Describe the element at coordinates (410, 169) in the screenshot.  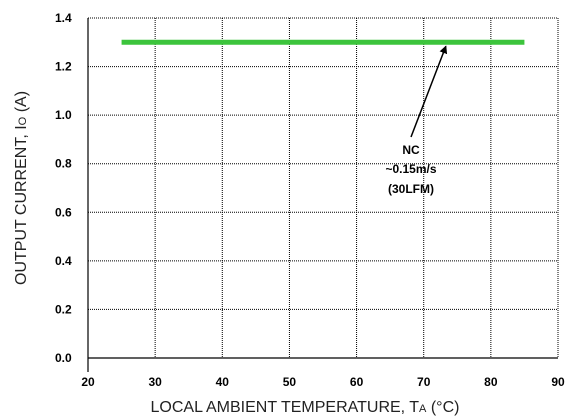
I see `annotation-line-2: ~0.15m/s` at that location.